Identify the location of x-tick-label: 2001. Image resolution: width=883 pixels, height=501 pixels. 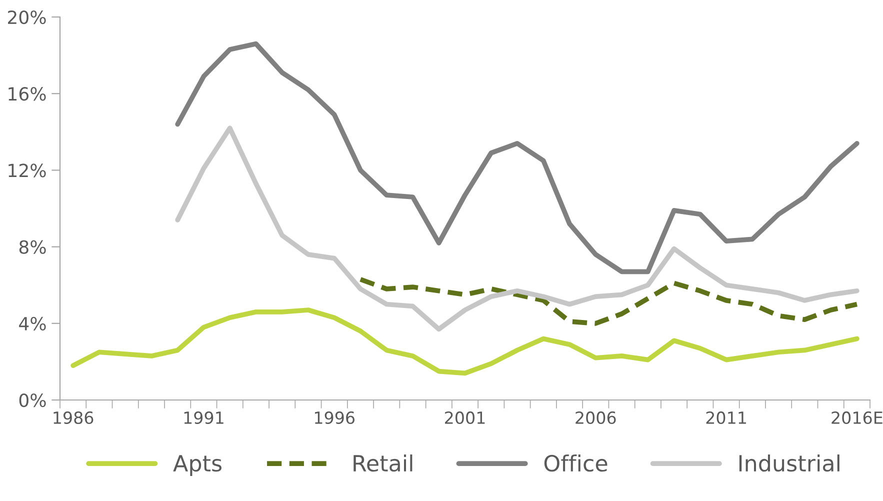
(465, 417).